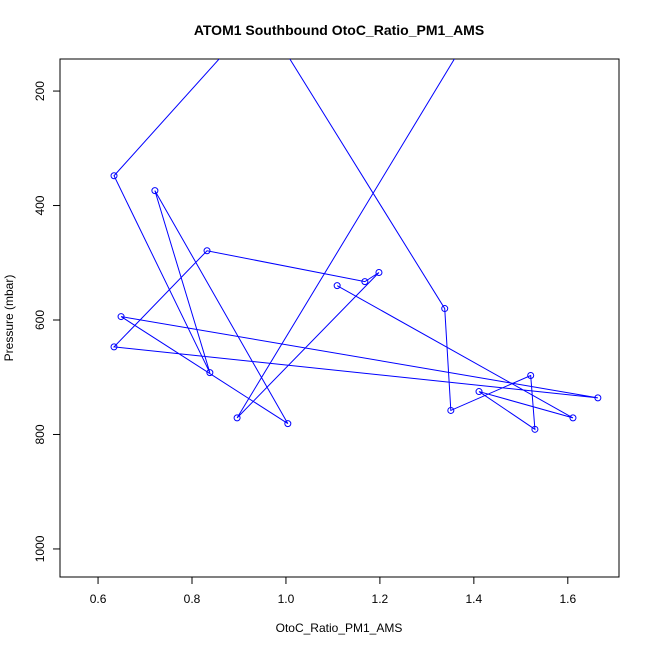 Image resolution: width=650 pixels, height=650 pixels. Describe the element at coordinates (339, 30) in the screenshot. I see `chart-title: ATOM1 Southbound OtoC_Ratio_PM1_AMS` at that location.